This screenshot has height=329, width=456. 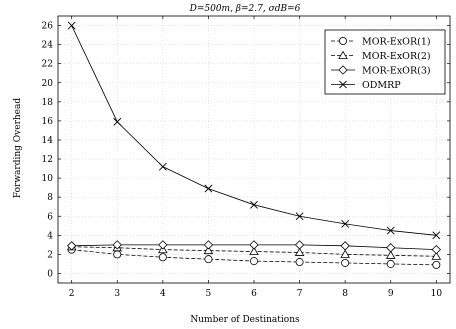 What do you see at coordinates (391, 294) in the screenshot?
I see `x-tick-label: 9` at bounding box center [391, 294].